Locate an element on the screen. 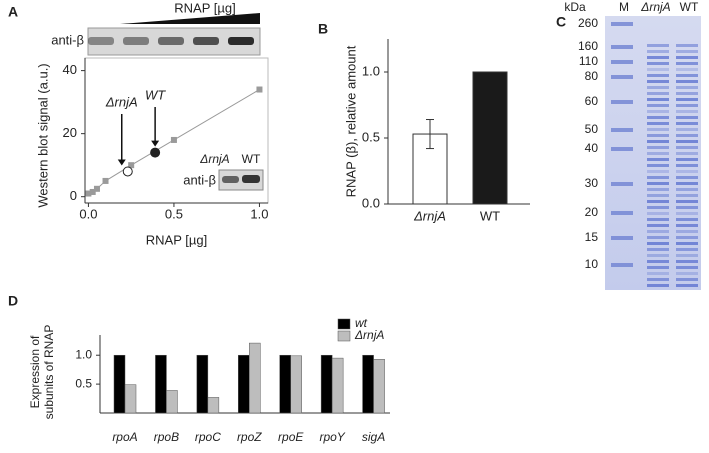  x-tick-label: rpoZ is located at coordinates (249, 437).